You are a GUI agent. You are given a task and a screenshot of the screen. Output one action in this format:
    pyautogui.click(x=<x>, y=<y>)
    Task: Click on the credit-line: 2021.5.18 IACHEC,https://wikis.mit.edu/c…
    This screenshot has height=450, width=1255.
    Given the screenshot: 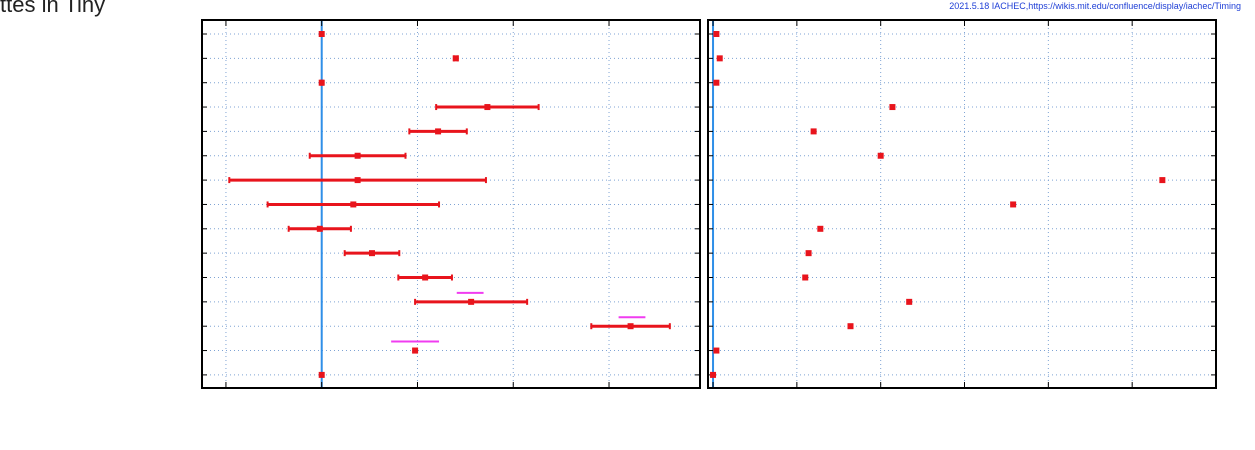 What is the action you would take?
    pyautogui.click(x=1095, y=6)
    